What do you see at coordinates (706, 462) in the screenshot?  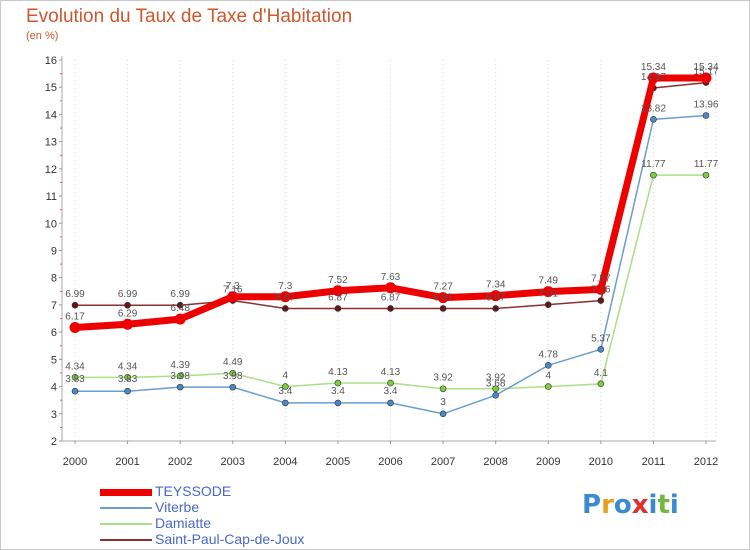 I see `x-tick-label: 2012` at bounding box center [706, 462].